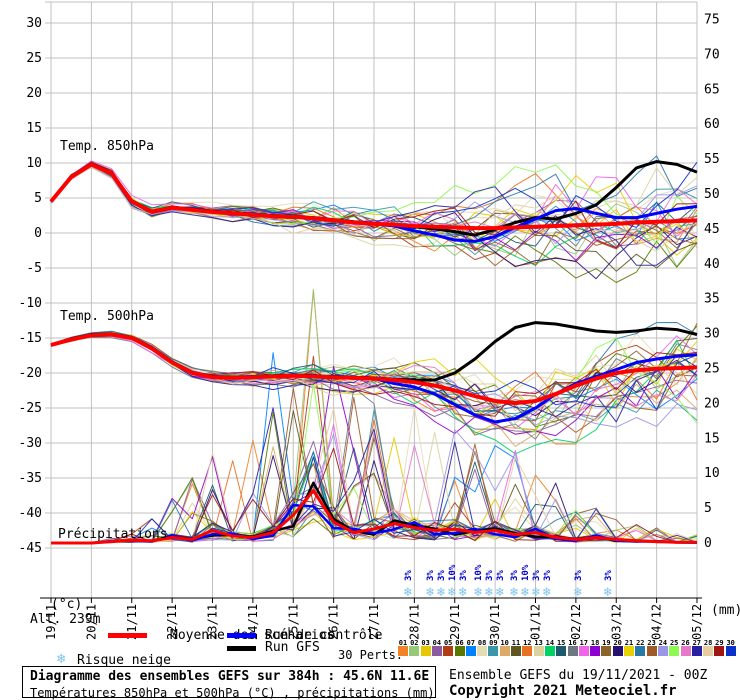 The image size is (740, 700). What do you see at coordinates (107, 316) in the screenshot?
I see `temp500-section-label: Temp. 500hPa` at bounding box center [107, 316].